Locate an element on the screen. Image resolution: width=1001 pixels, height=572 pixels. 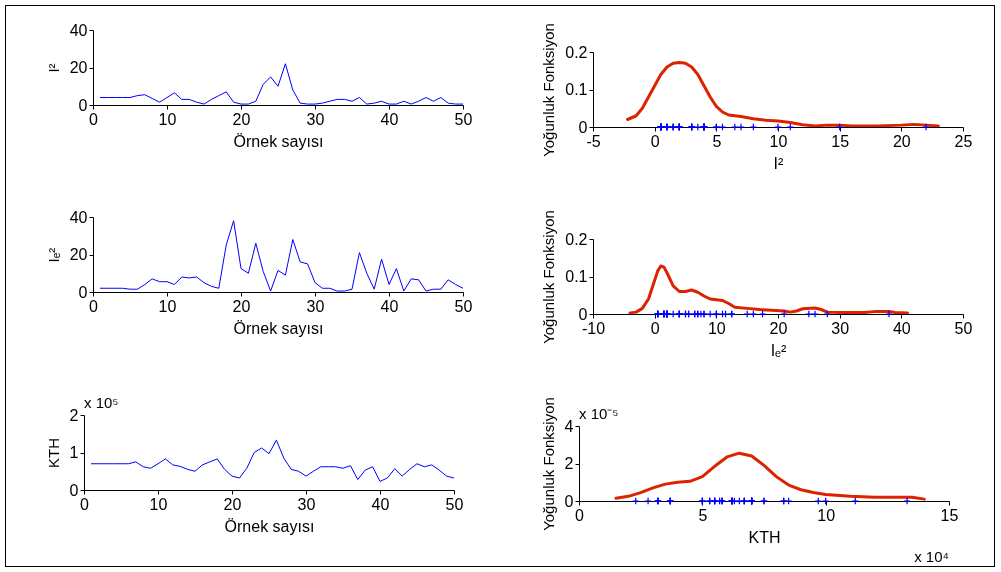
text: x 10⁴ is located at coordinates (931, 556).